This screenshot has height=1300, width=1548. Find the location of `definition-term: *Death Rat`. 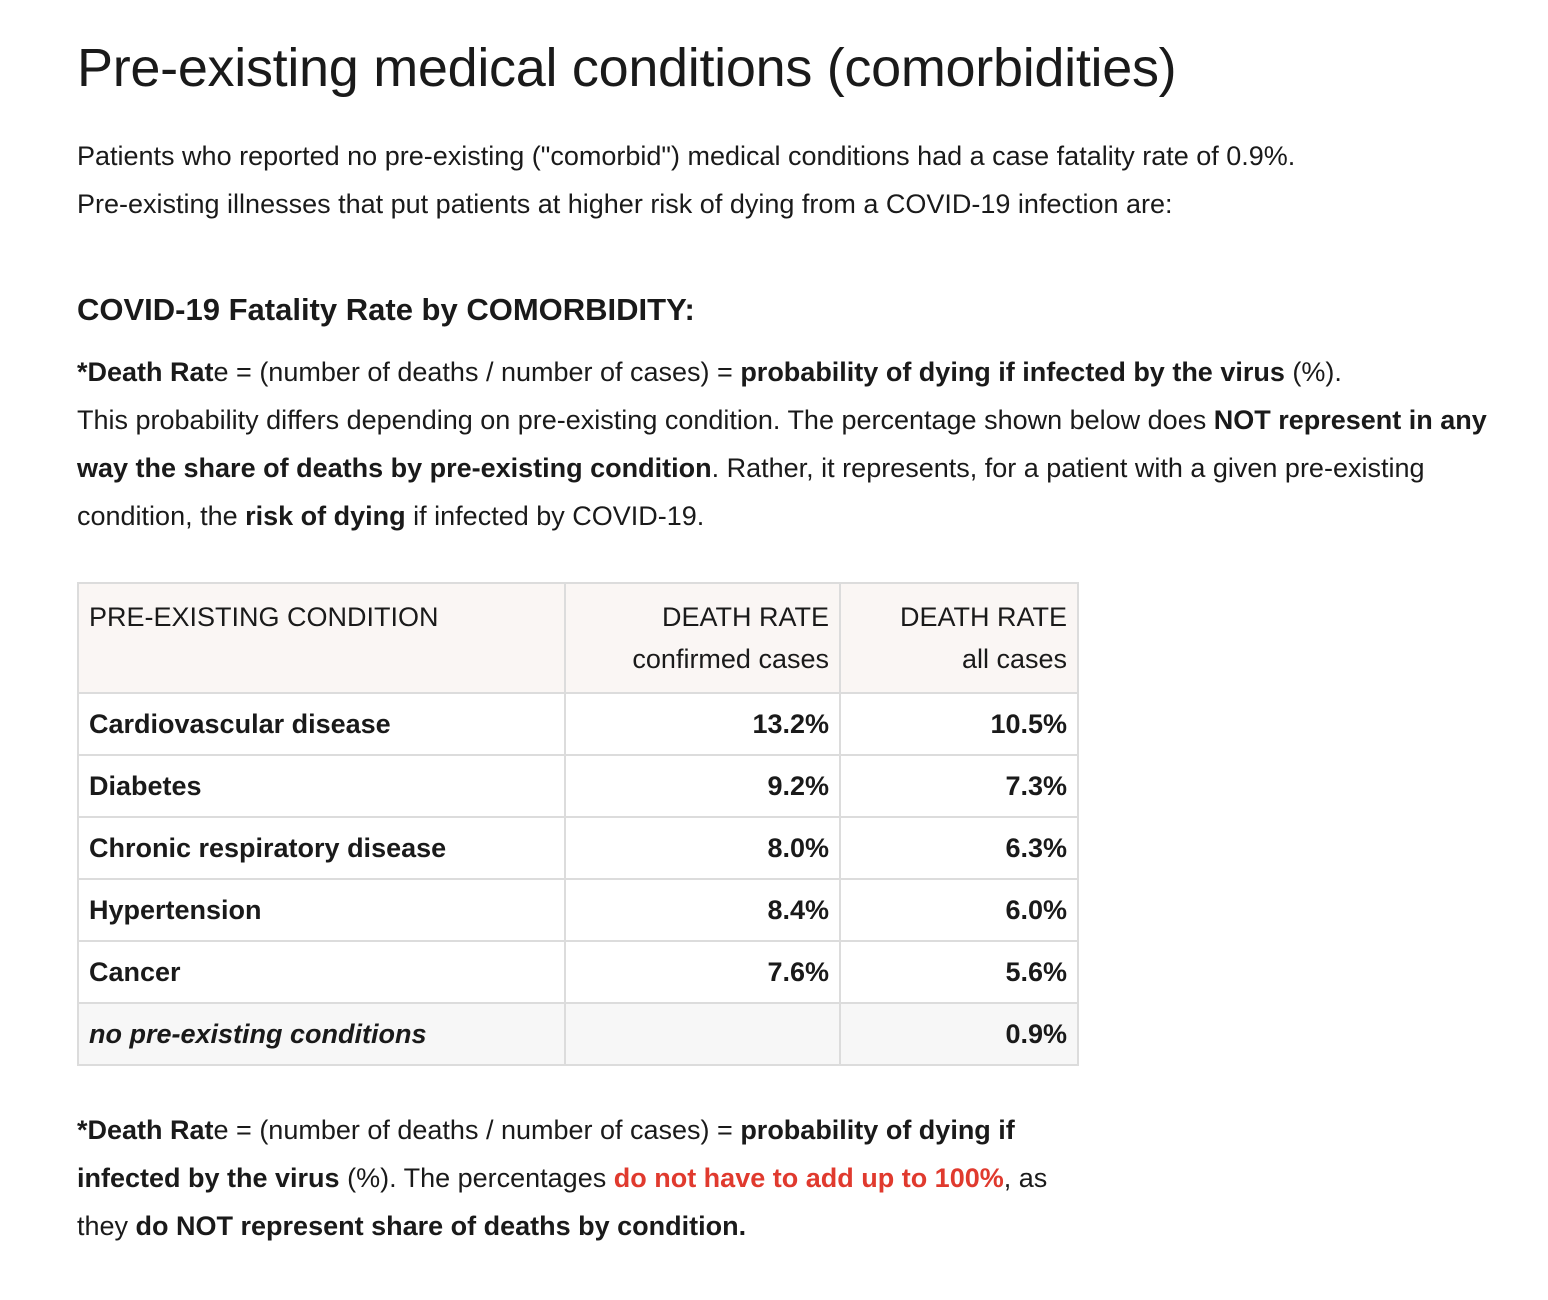

definition-term: *Death Rat is located at coordinates (145, 372).